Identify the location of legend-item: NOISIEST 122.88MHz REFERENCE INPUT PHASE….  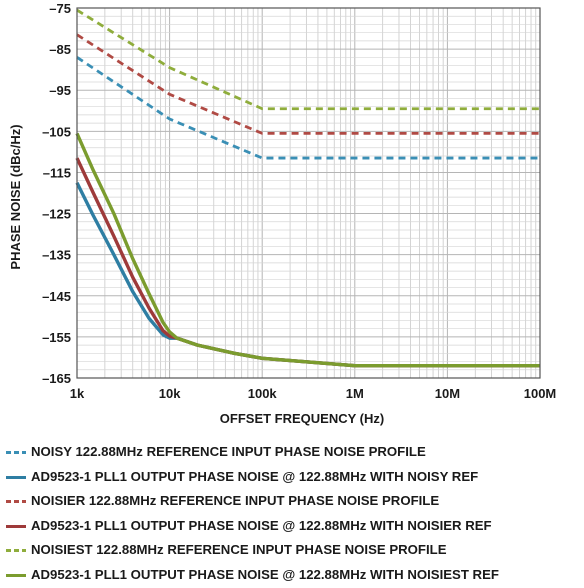
(295, 550).